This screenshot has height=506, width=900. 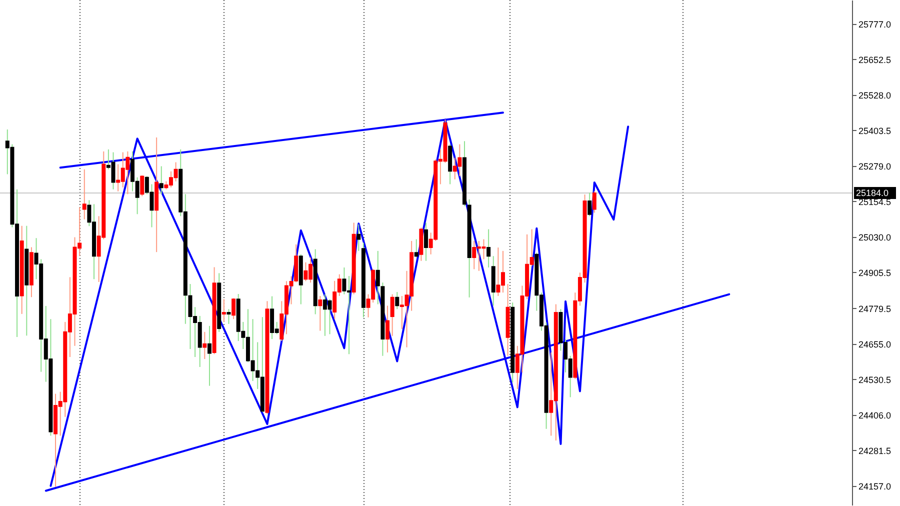 I want to click on y-tick-label: 24406.0, so click(x=875, y=415).